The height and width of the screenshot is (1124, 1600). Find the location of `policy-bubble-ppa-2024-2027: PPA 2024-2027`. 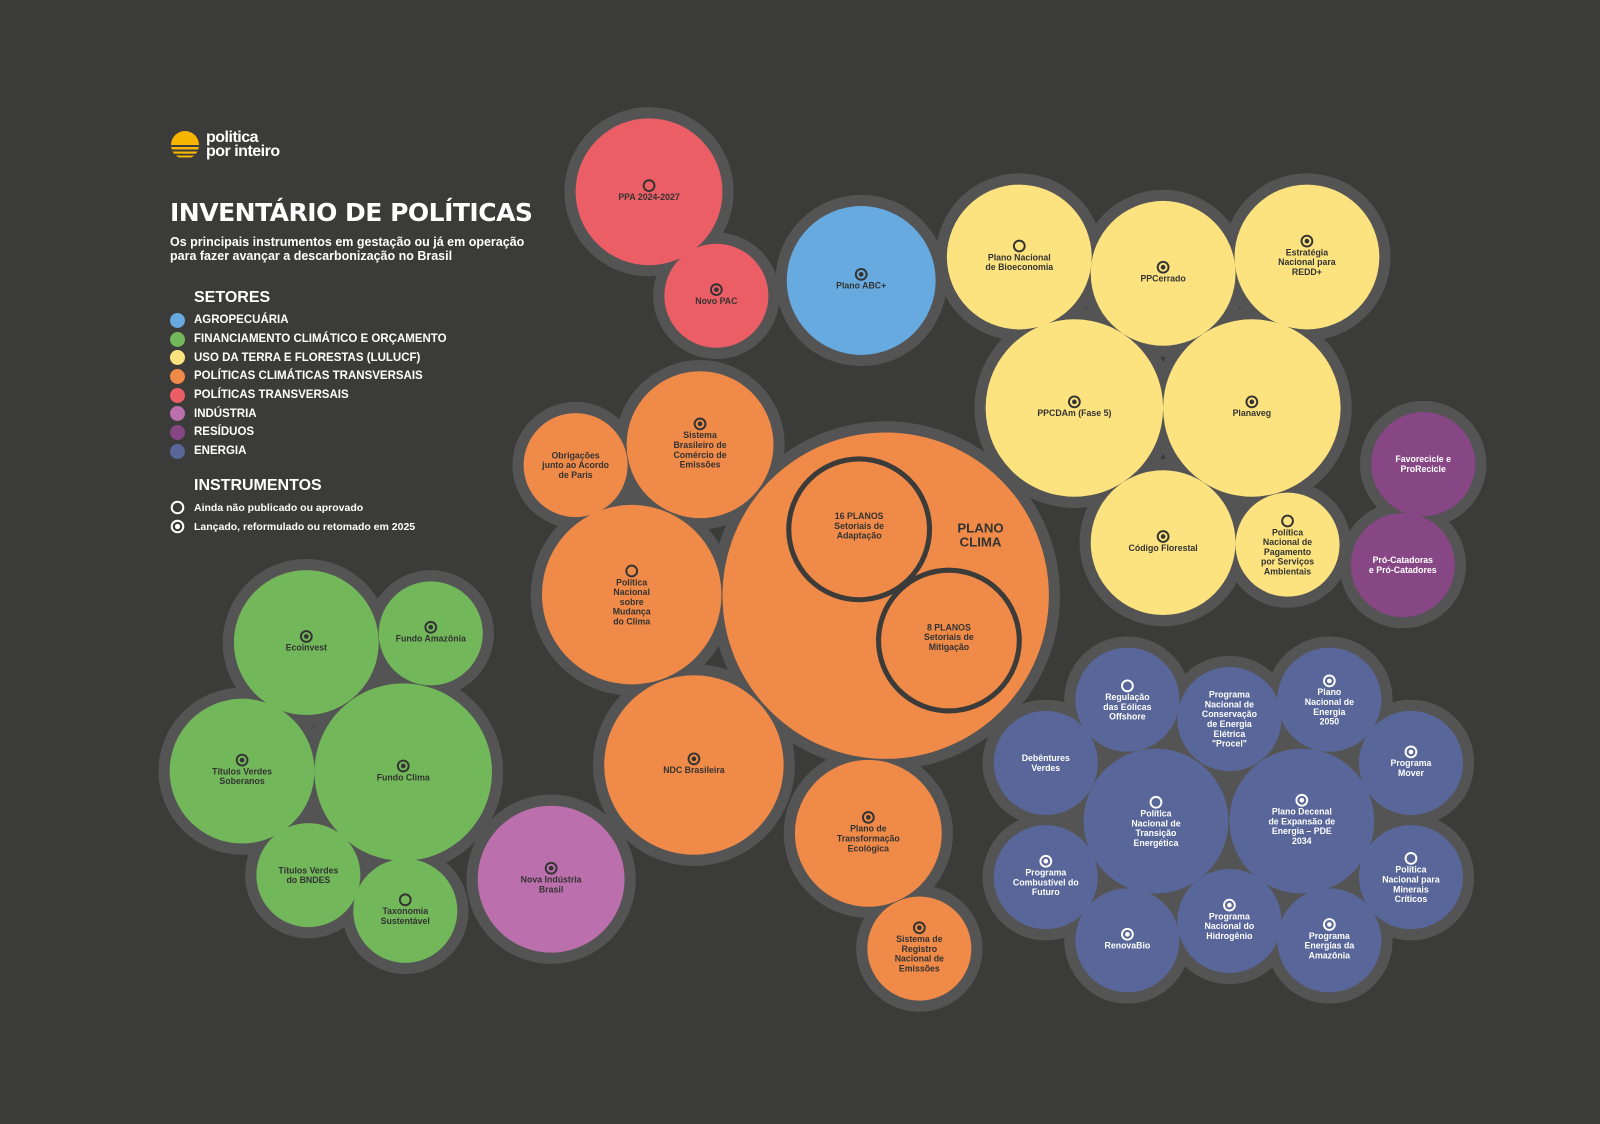

policy-bubble-ppa-2024-2027: PPA 2024-2027 is located at coordinates (649, 192).